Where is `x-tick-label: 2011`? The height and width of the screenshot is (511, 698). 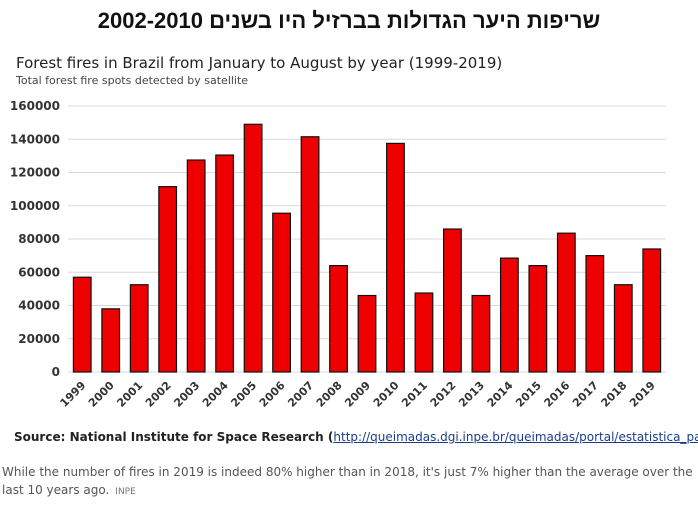 x-tick-label: 2011 is located at coordinates (414, 394).